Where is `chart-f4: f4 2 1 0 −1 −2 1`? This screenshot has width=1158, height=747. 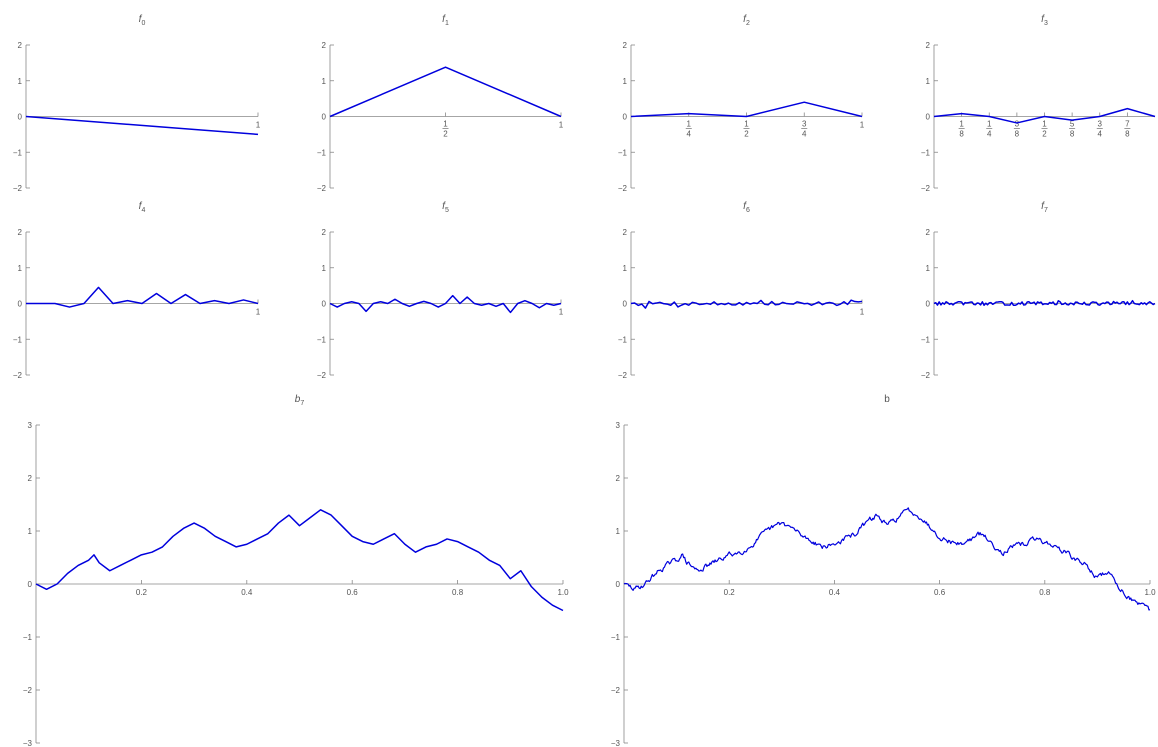 chart-f4: f4 2 1 0 −1 −2 1 is located at coordinates (137, 290).